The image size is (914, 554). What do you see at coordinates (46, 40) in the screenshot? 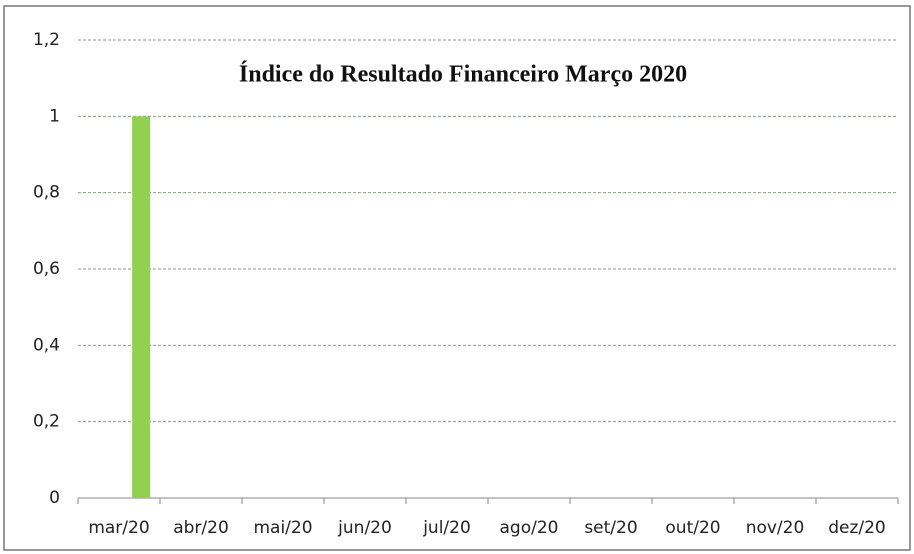
I see `y-tick-label: 1,2` at bounding box center [46, 40].